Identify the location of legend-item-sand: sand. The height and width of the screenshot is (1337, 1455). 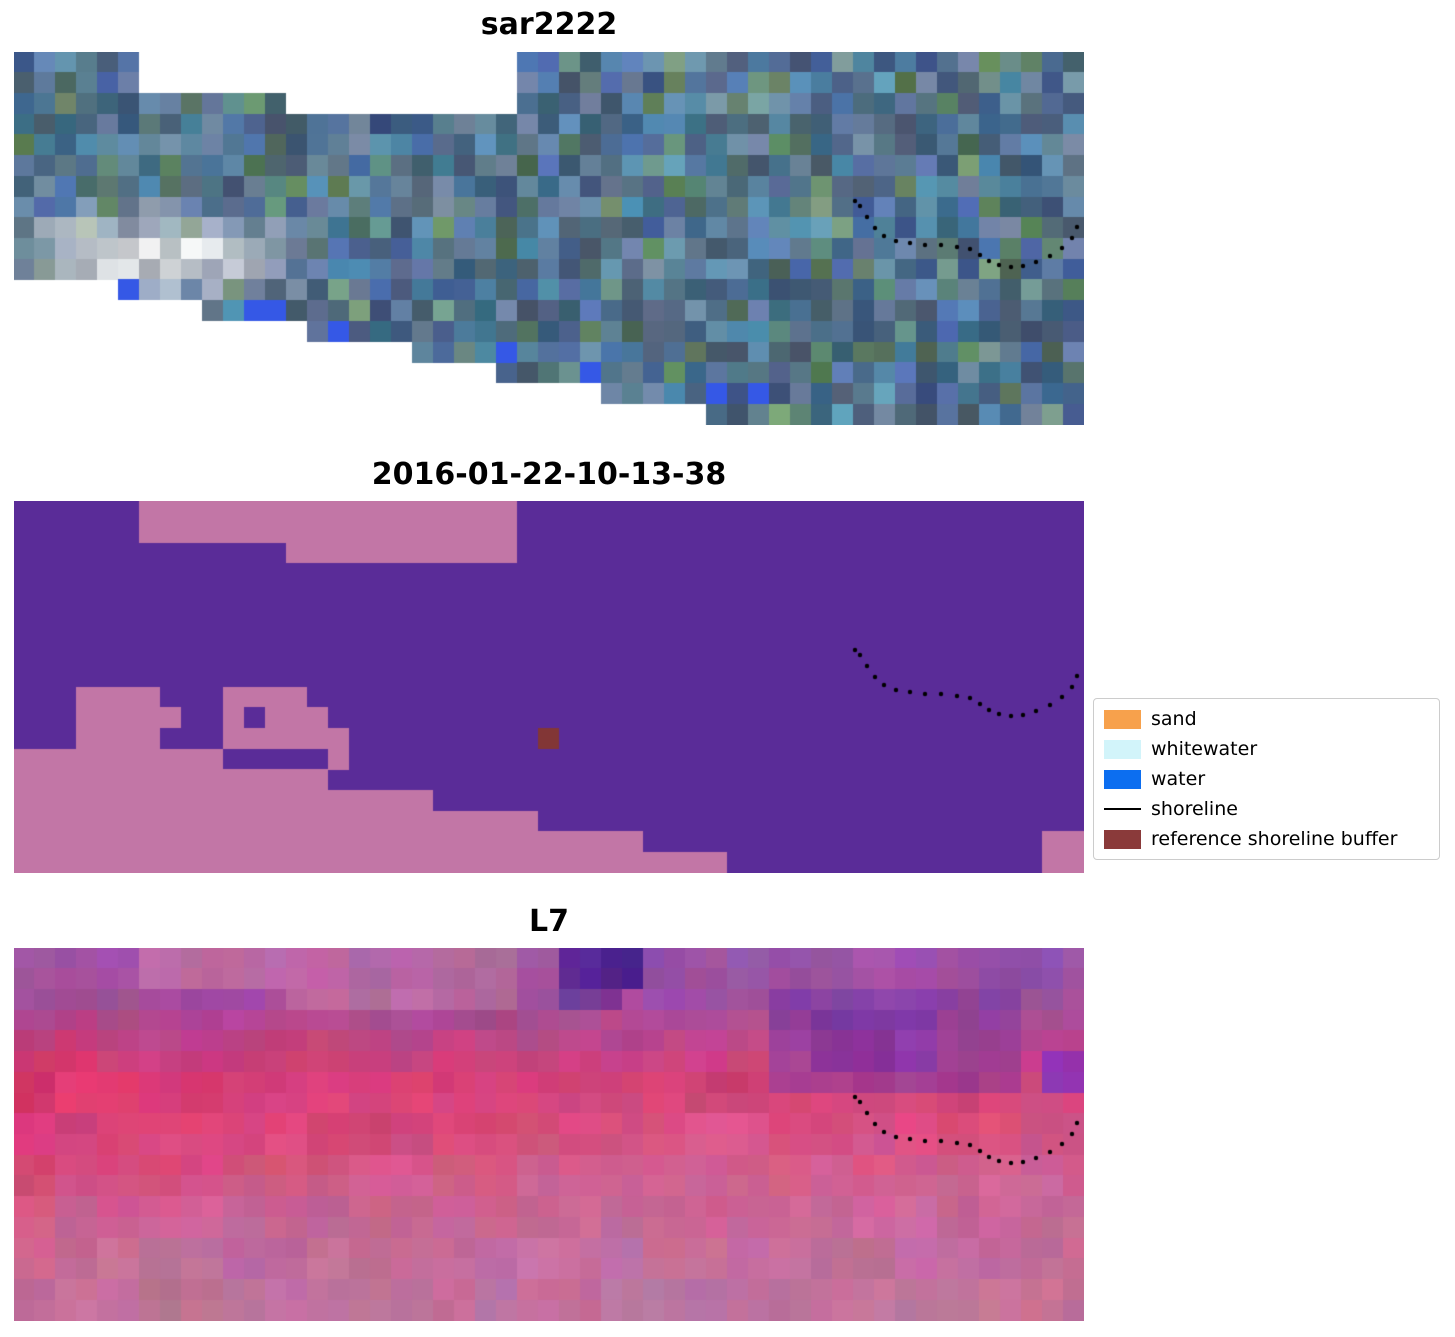
(1266, 719).